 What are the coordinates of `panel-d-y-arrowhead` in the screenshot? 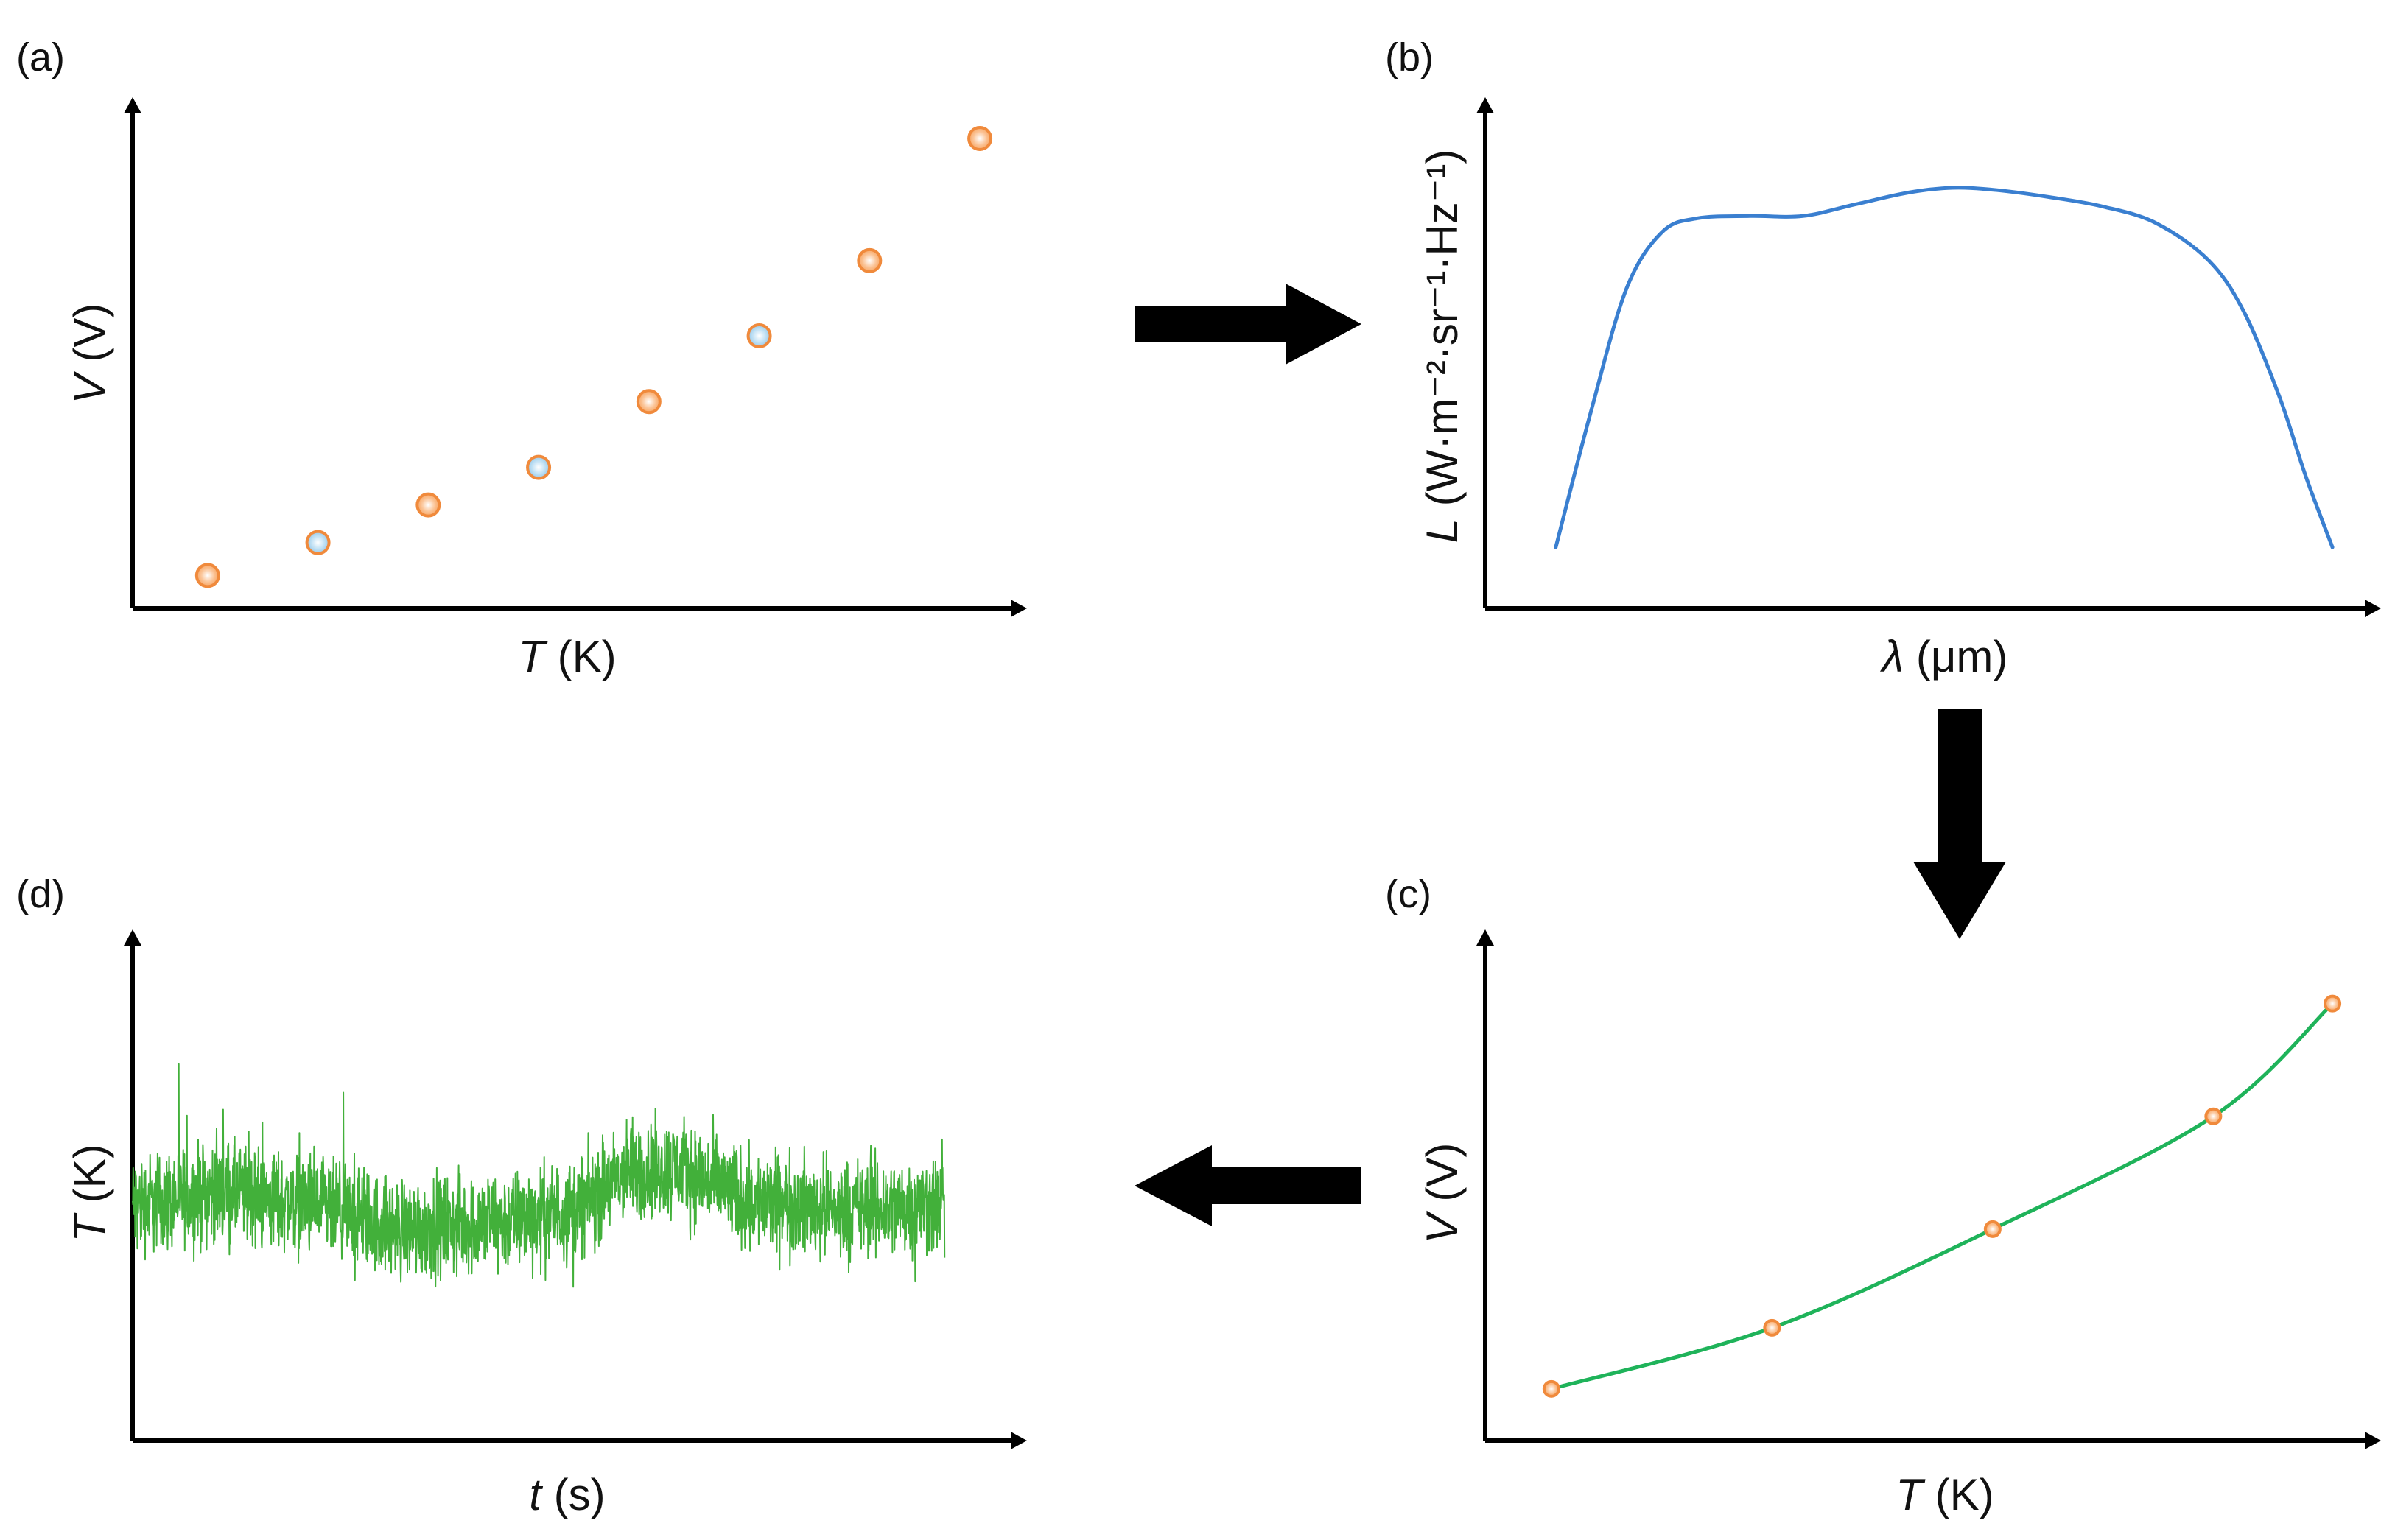 It's located at (132, 937).